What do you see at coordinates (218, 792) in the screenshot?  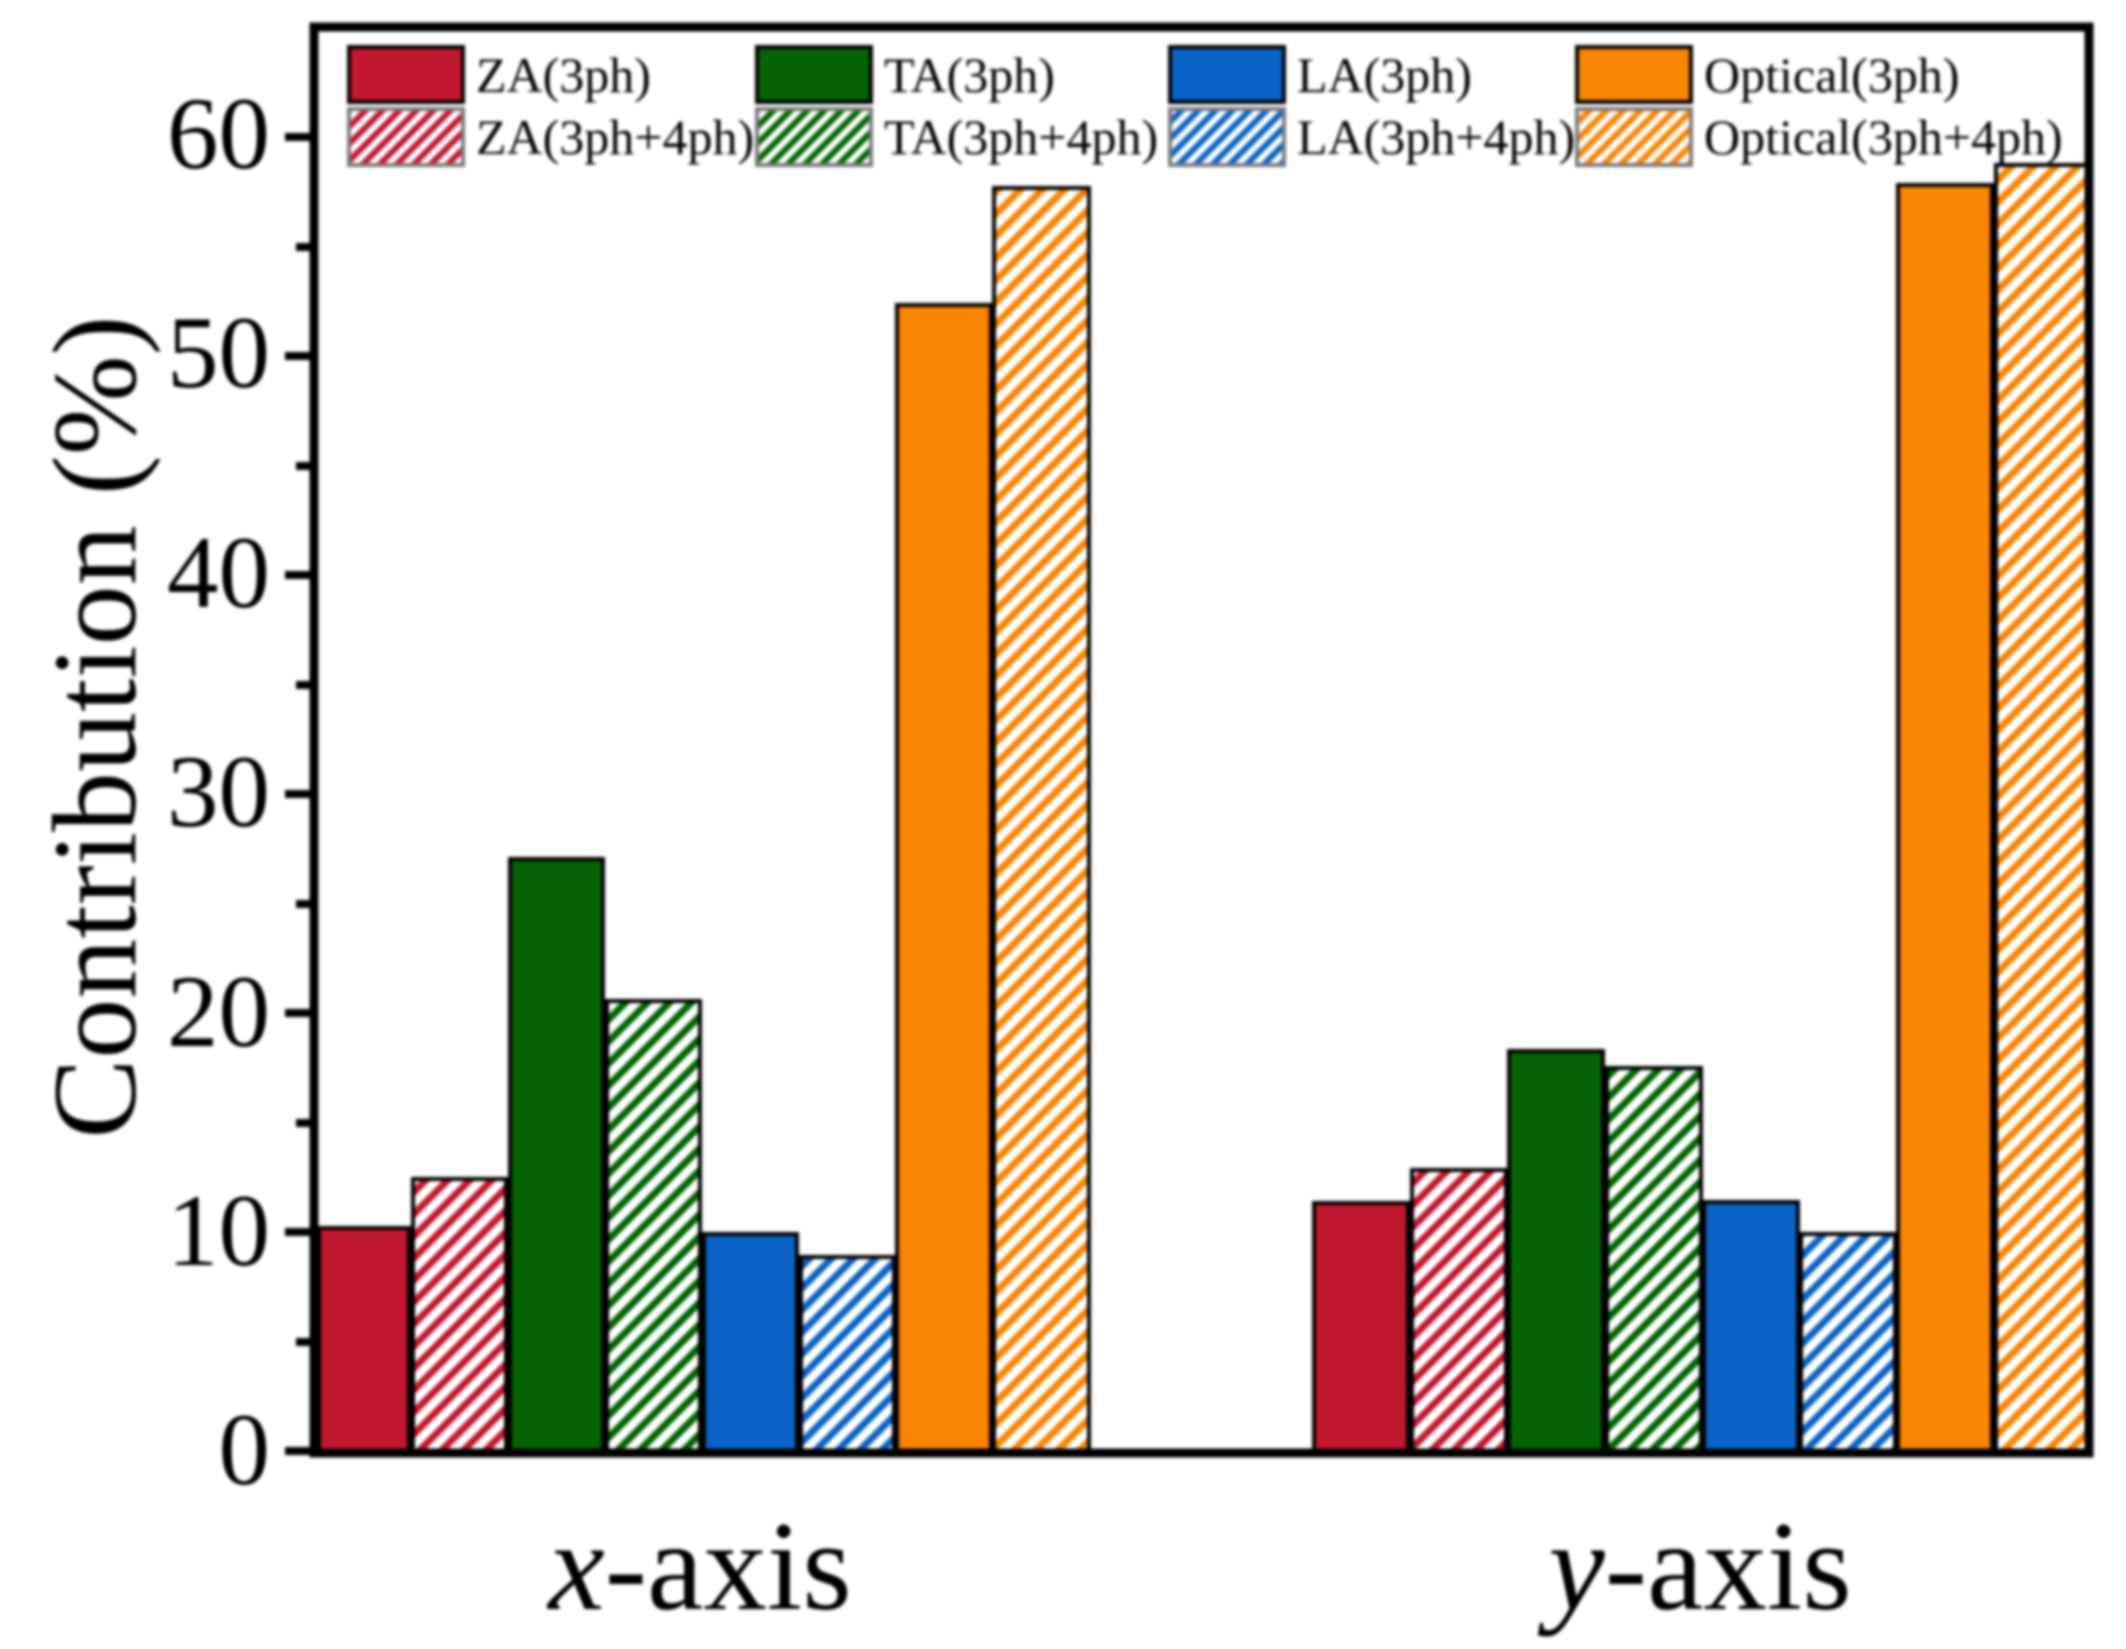 I see `svg-text: 30` at bounding box center [218, 792].